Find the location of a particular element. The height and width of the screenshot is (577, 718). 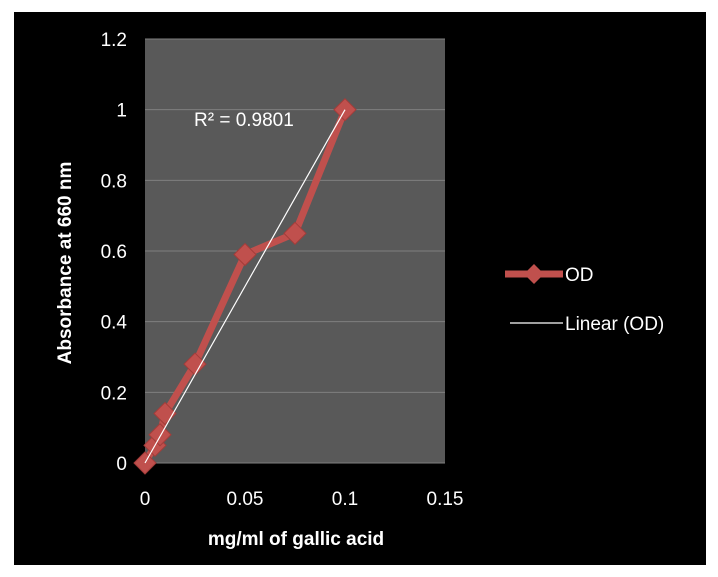

y-tick-label: 0.6 is located at coordinates (114, 252).